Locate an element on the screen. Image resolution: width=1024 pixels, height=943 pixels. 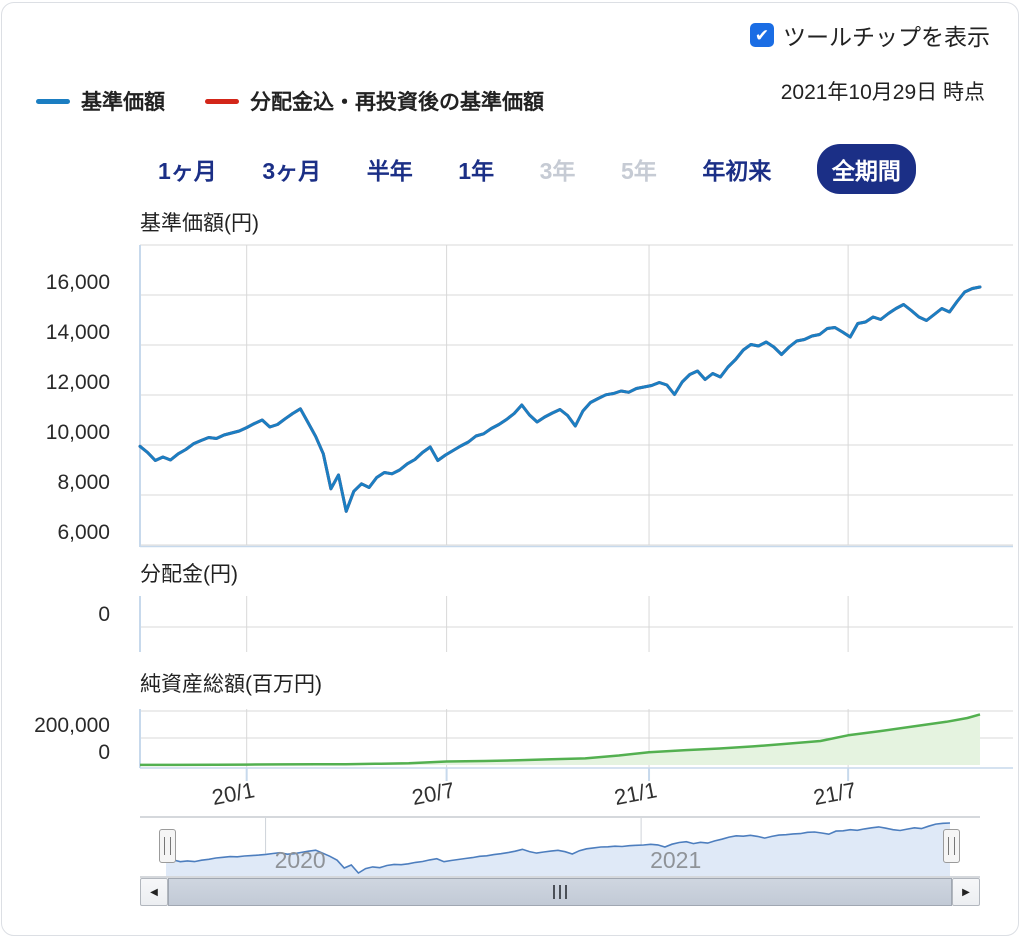
scrollbar-thumb is located at coordinates (560, 892).